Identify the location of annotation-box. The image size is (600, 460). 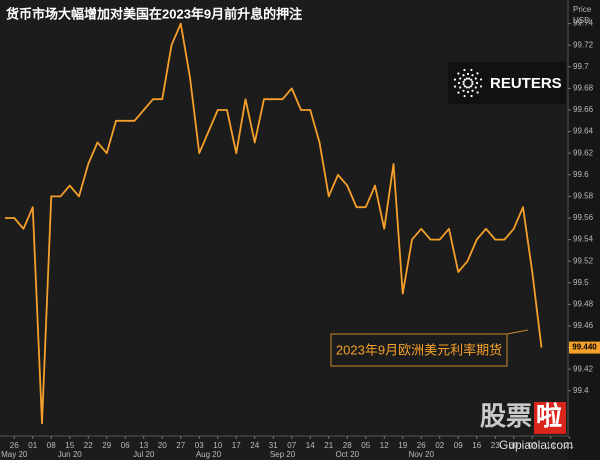
(419, 350).